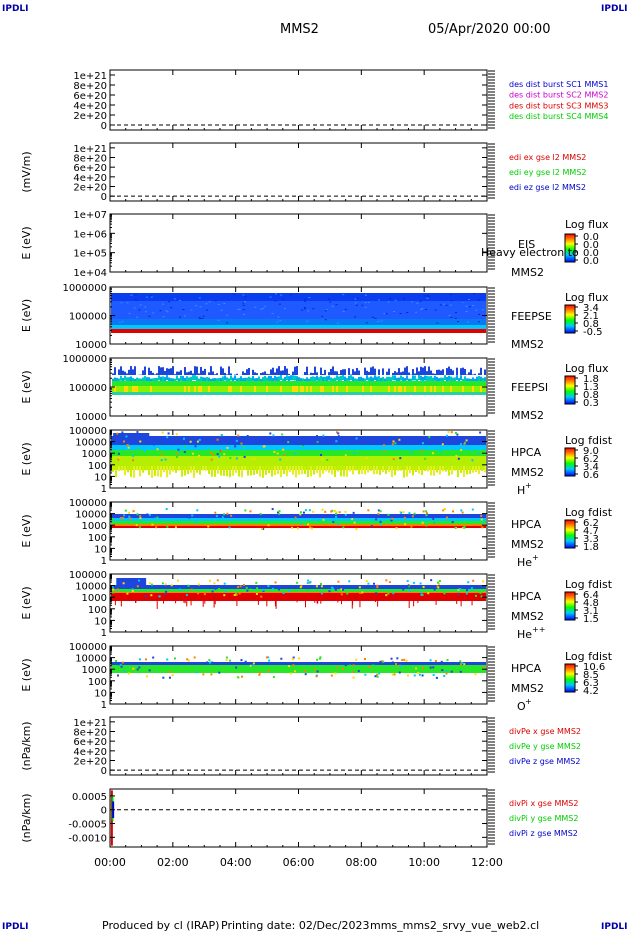 The height and width of the screenshot is (938, 630). I want to click on hpca-he2-drip, so click(236, 603).